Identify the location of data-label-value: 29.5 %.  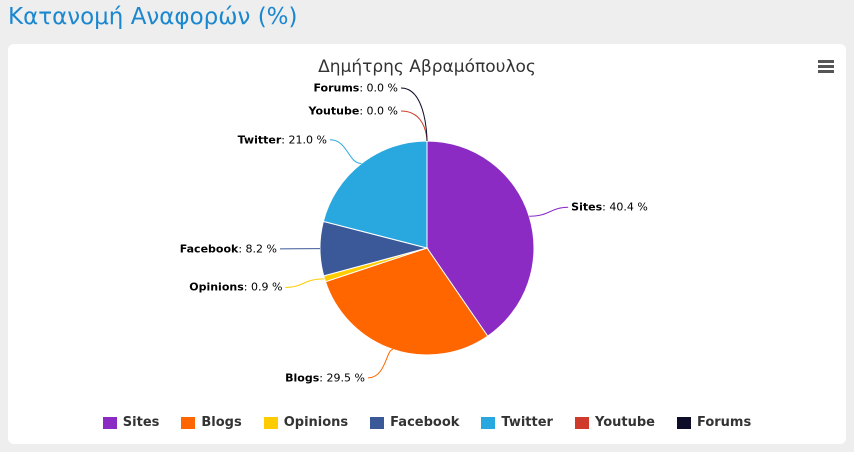
(345, 378).